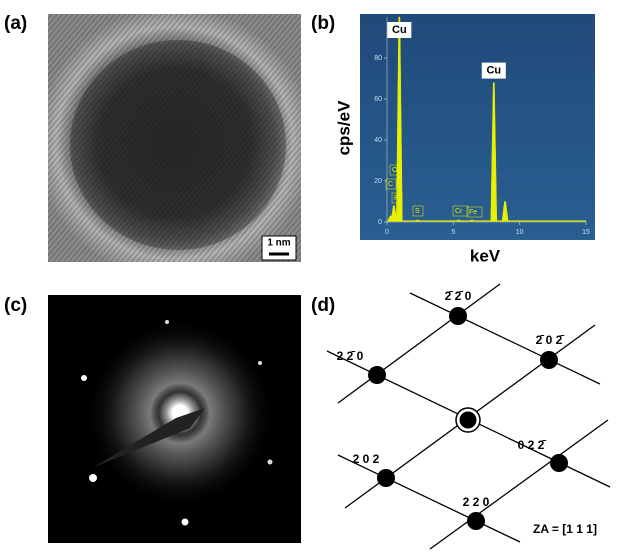 Image resolution: width=618 pixels, height=556 pixels. Describe the element at coordinates (378, 181) in the screenshot. I see `y-tick-label: 20` at that location.